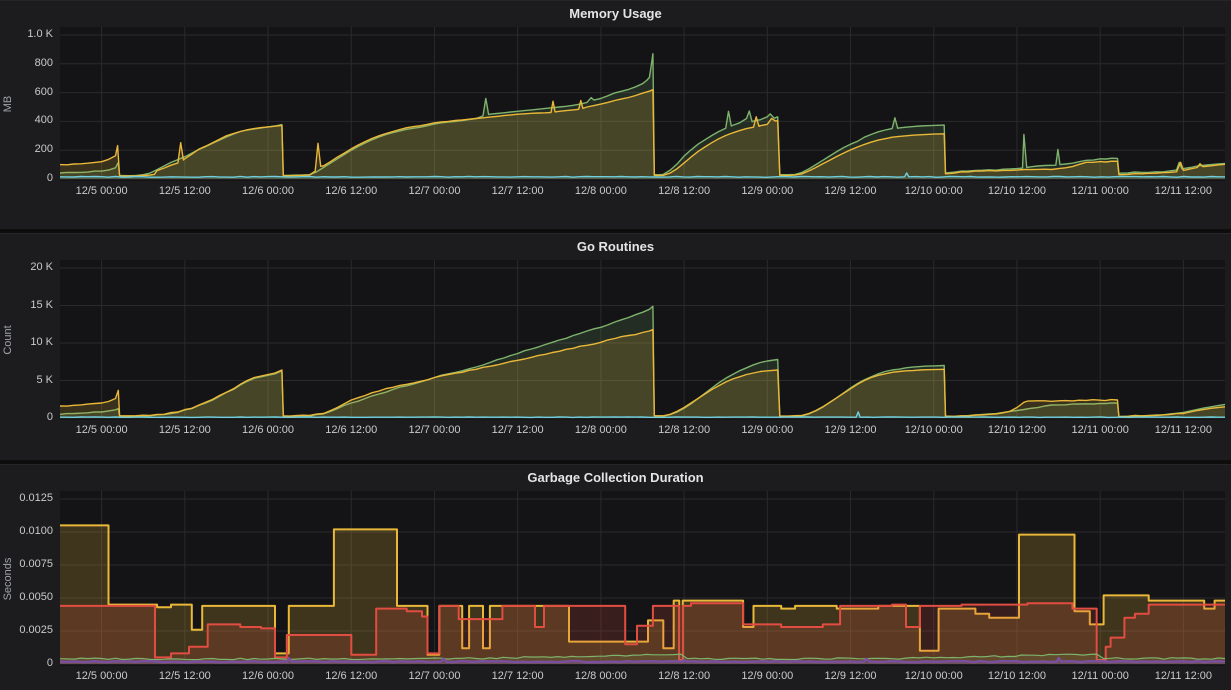 This screenshot has height=690, width=1231. I want to click on y-tick-label: 1.0 K, so click(40, 34).